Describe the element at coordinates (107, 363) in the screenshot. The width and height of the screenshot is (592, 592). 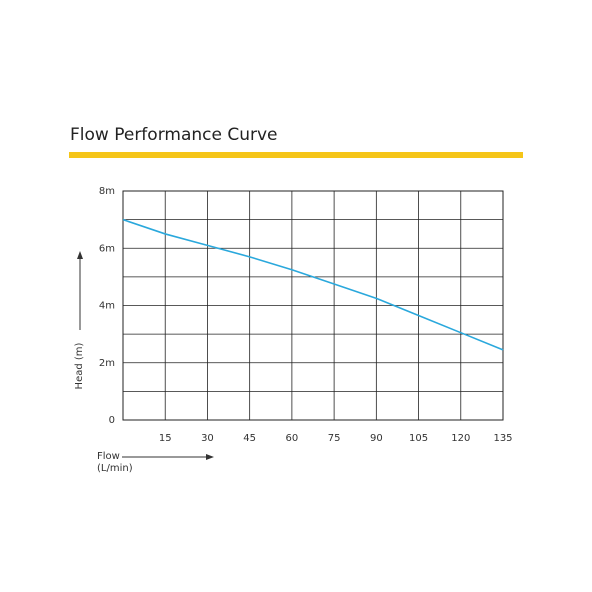
I see `y-tick-label: 2m` at that location.